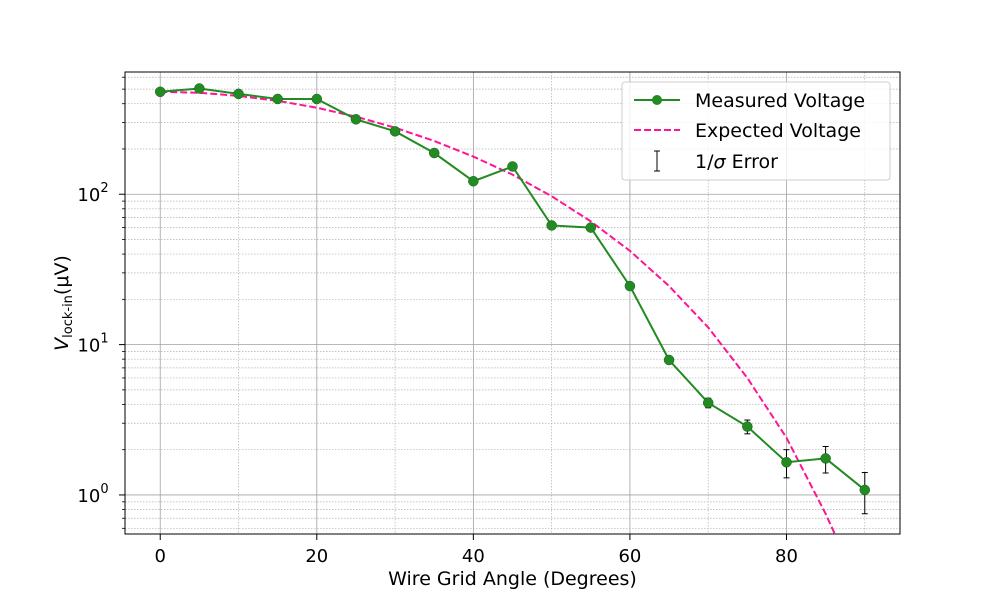 Image resolution: width=1000 pixels, height=600 pixels. What do you see at coordinates (629, 556) in the screenshot?
I see `x-tick-label-3: 60` at bounding box center [629, 556].